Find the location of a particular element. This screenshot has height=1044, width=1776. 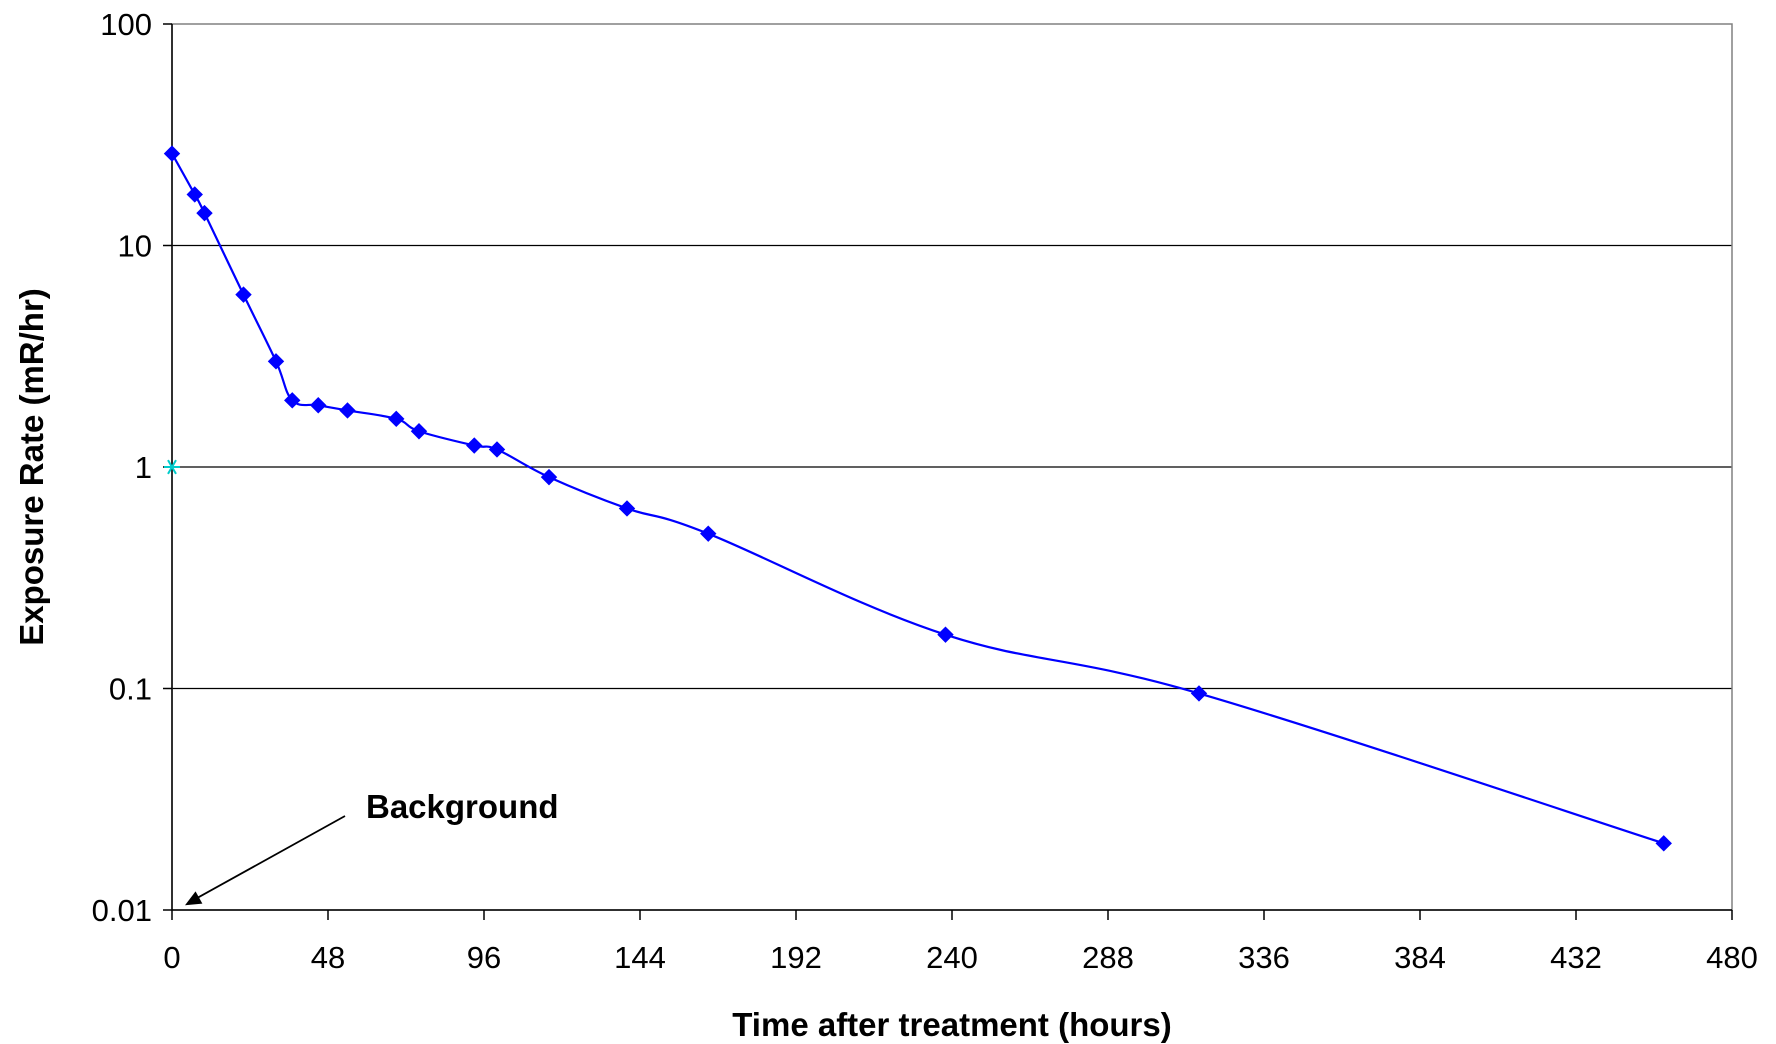

x-tick-label: 96 is located at coordinates (484, 957).